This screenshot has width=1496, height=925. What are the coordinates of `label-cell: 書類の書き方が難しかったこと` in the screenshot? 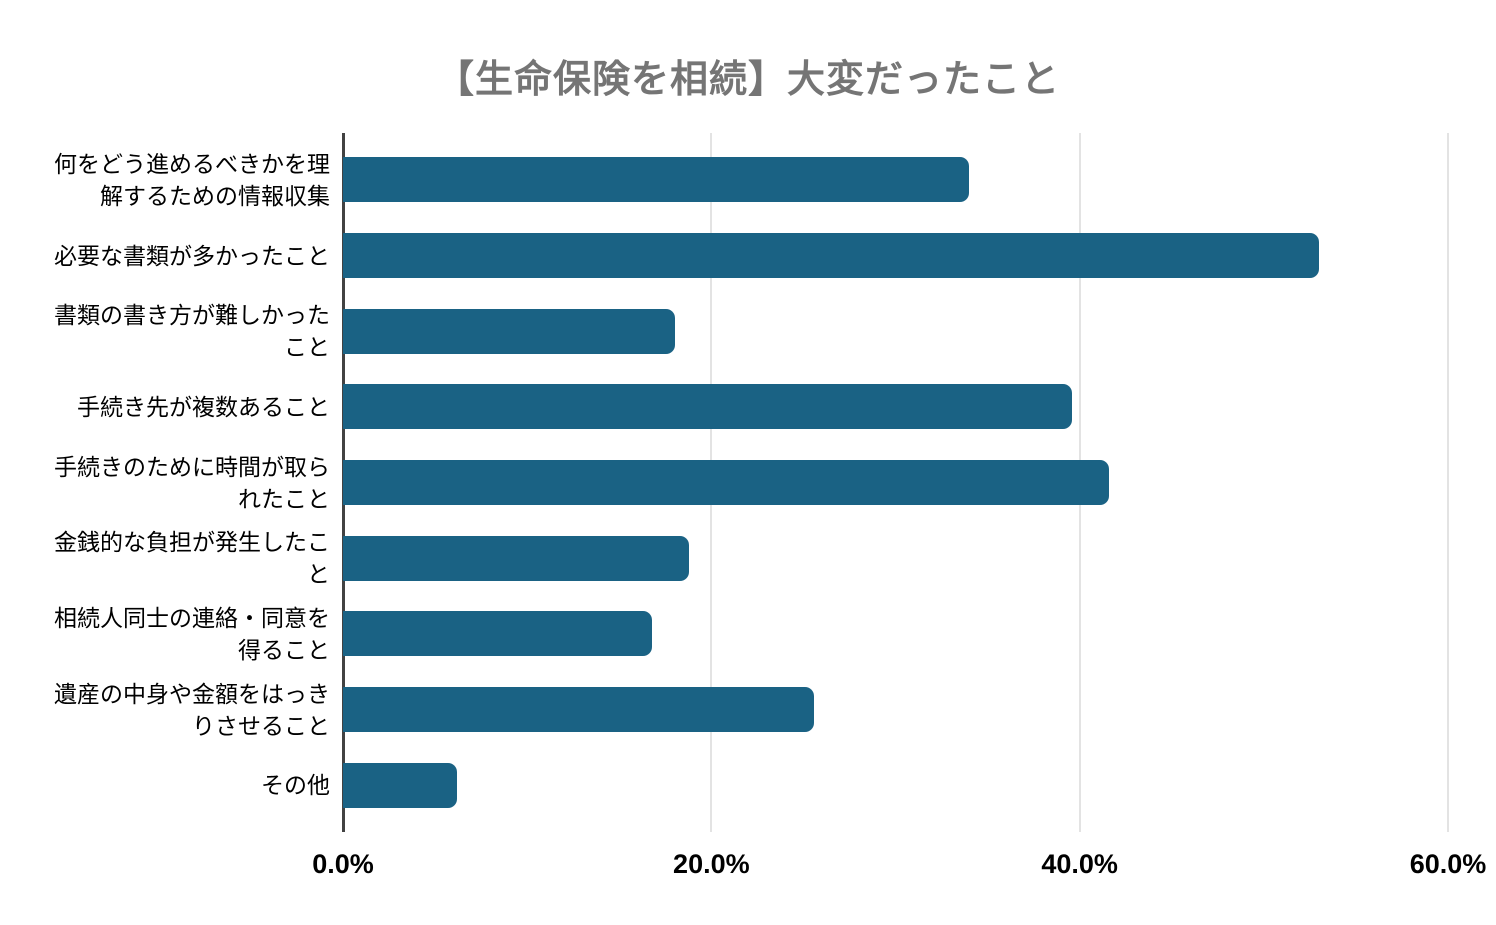 It's located at (184, 331).